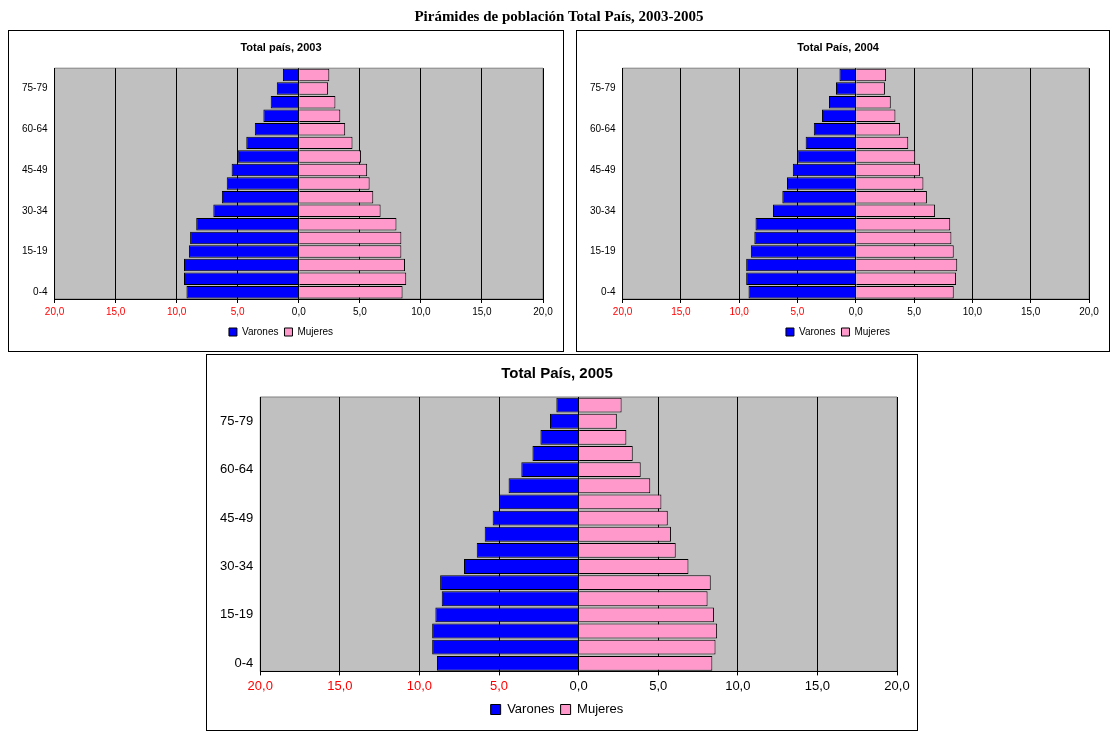 Image resolution: width=1118 pixels, height=733 pixels. I want to click on chart-title: Total país, 2003, so click(281, 46).